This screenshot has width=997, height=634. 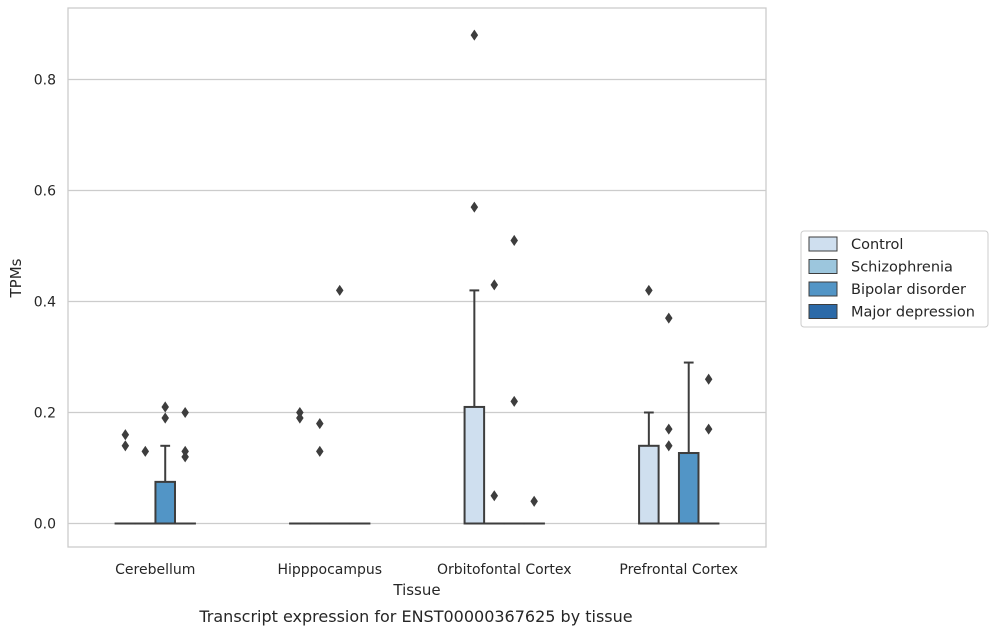 What do you see at coordinates (45, 414) in the screenshot?
I see `y-tick-label: 0.2` at bounding box center [45, 414].